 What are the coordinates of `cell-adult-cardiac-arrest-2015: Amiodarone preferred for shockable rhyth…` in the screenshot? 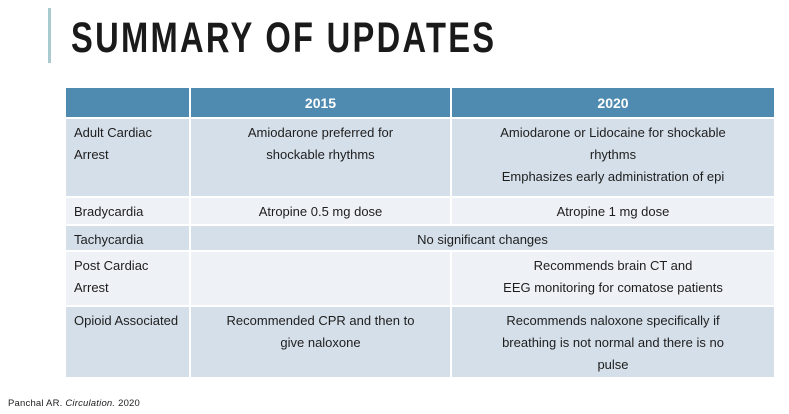 It's located at (320, 157).